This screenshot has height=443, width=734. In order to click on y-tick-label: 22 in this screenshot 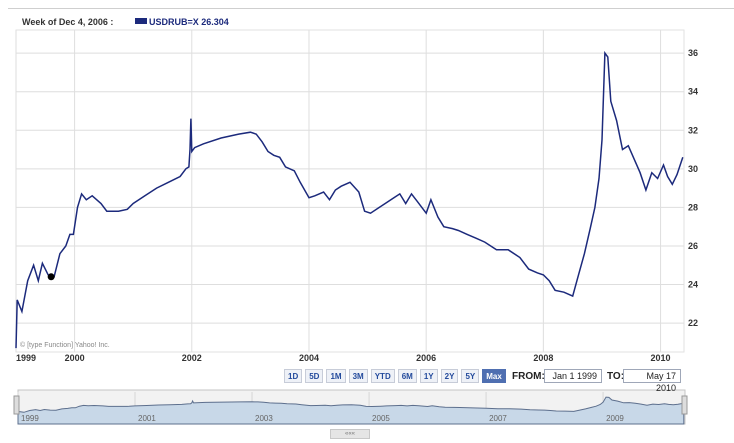, I will do `click(693, 323)`.